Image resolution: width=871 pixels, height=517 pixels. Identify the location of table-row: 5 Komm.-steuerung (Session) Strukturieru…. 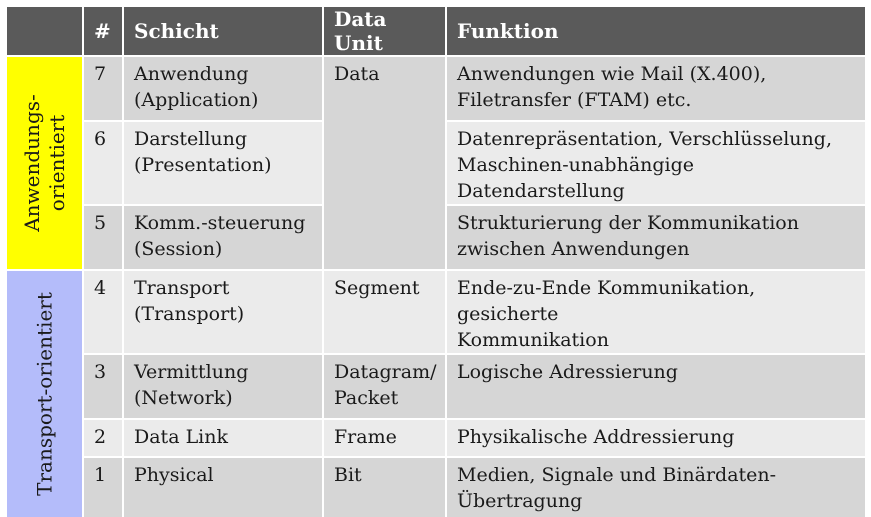
(436, 237).